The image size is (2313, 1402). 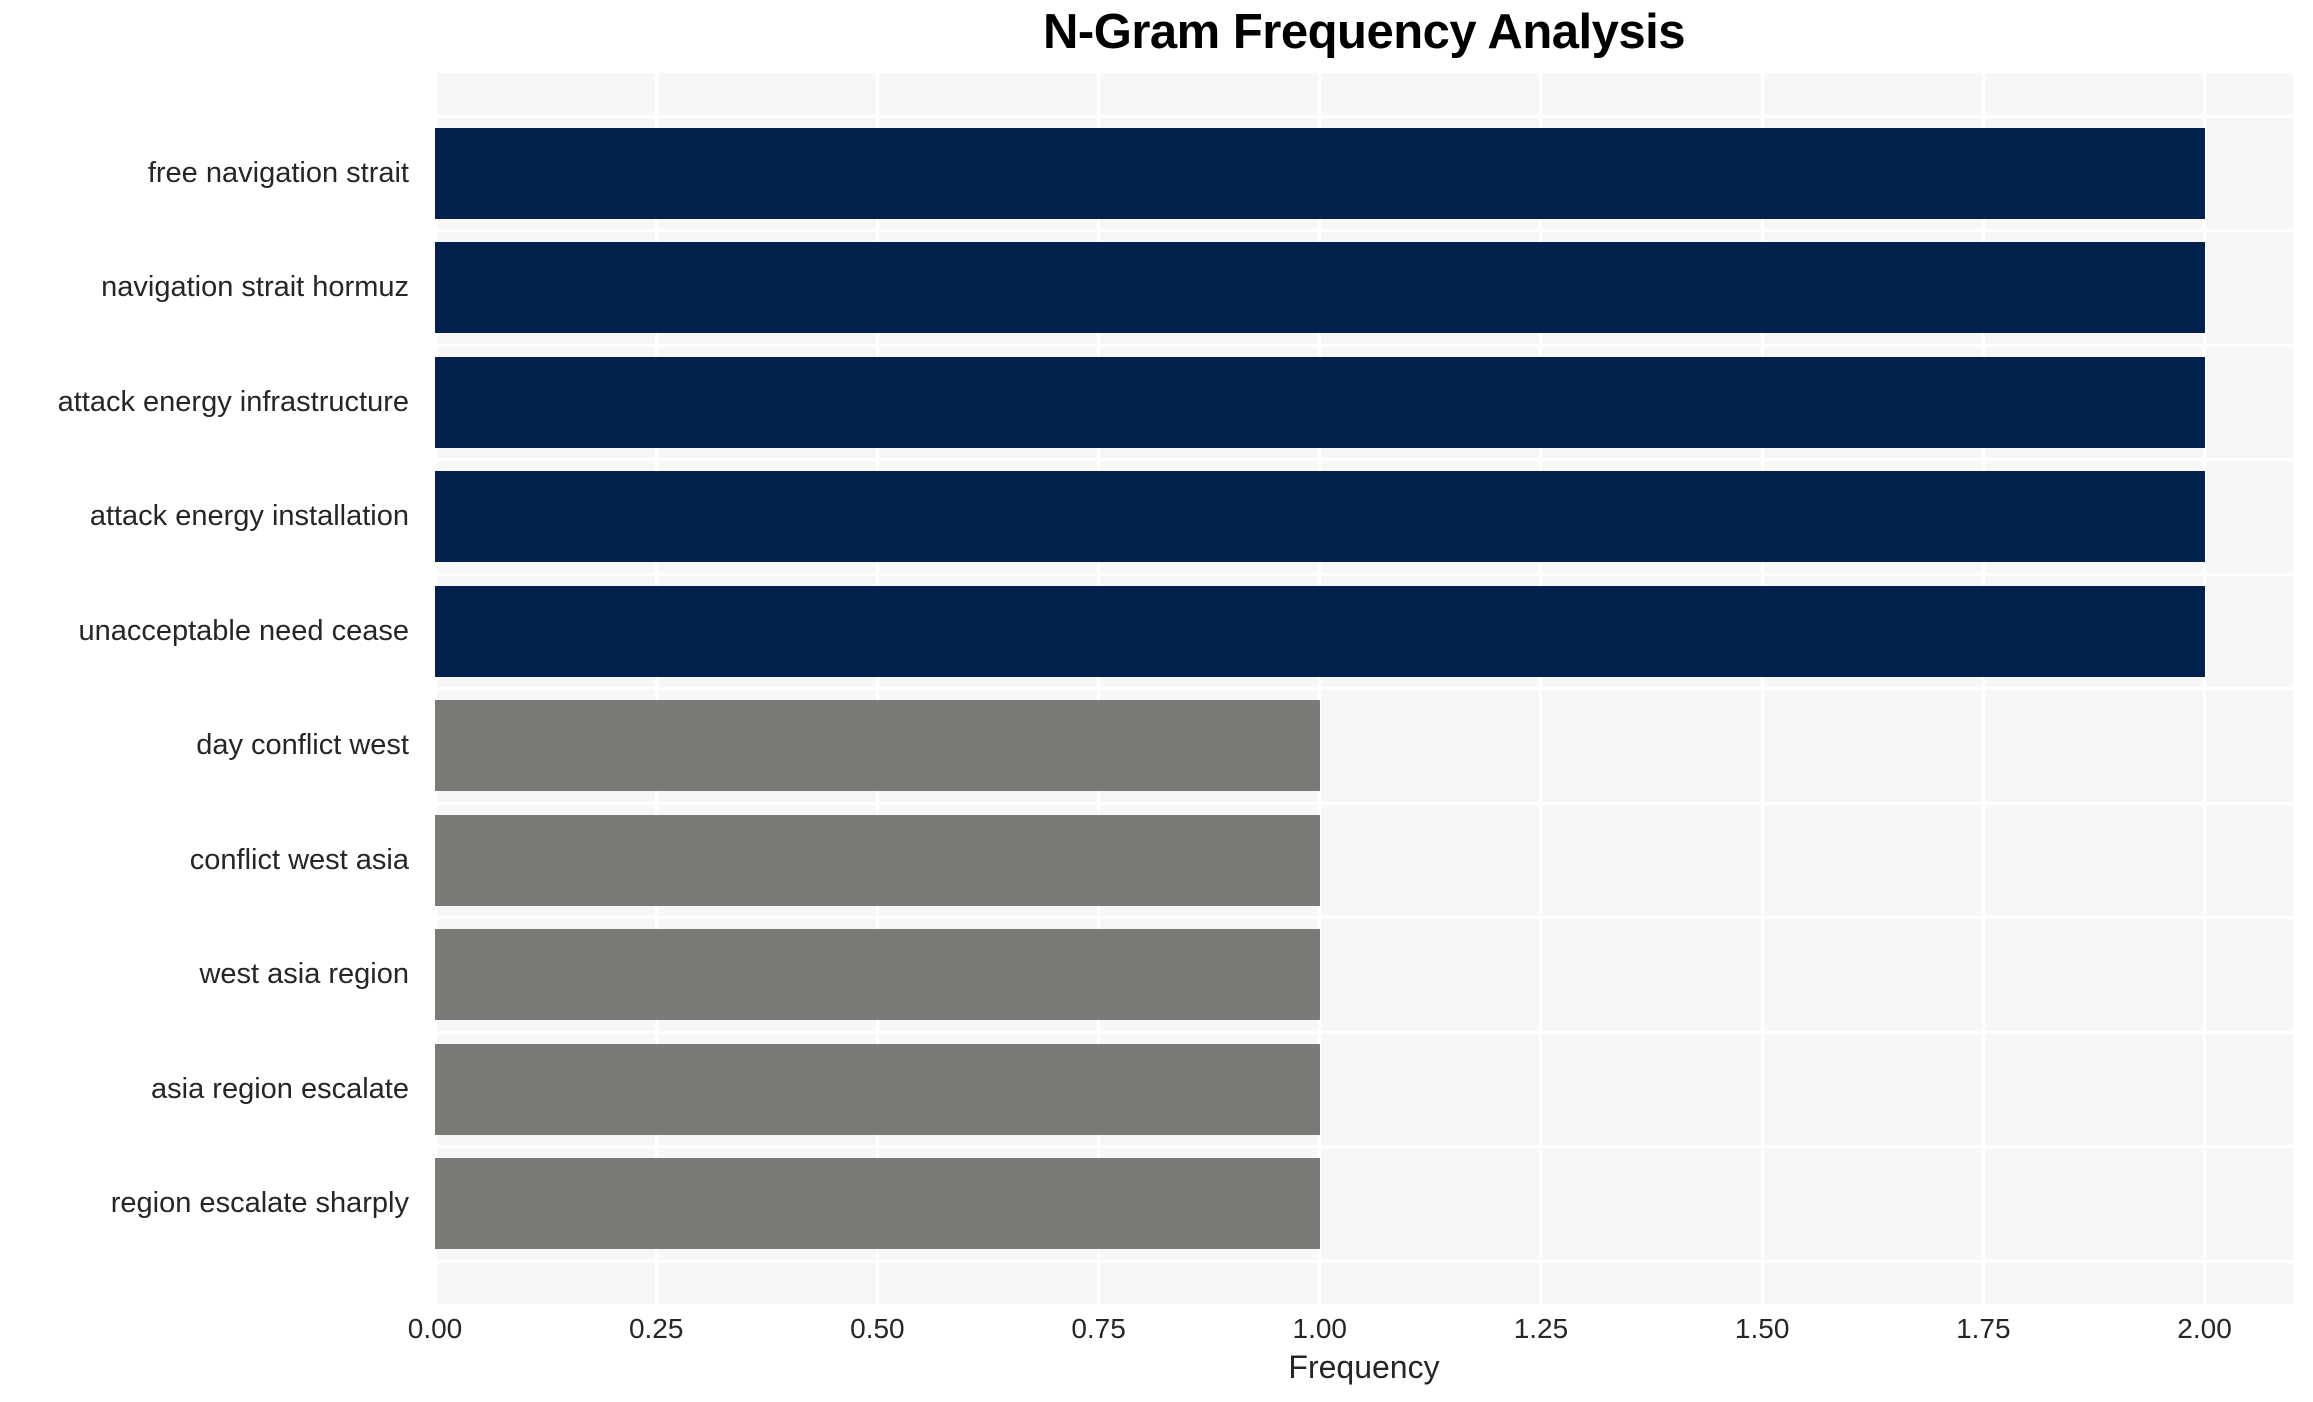 What do you see at coordinates (2204, 1328) in the screenshot?
I see `x-tick-label: 2.00` at bounding box center [2204, 1328].